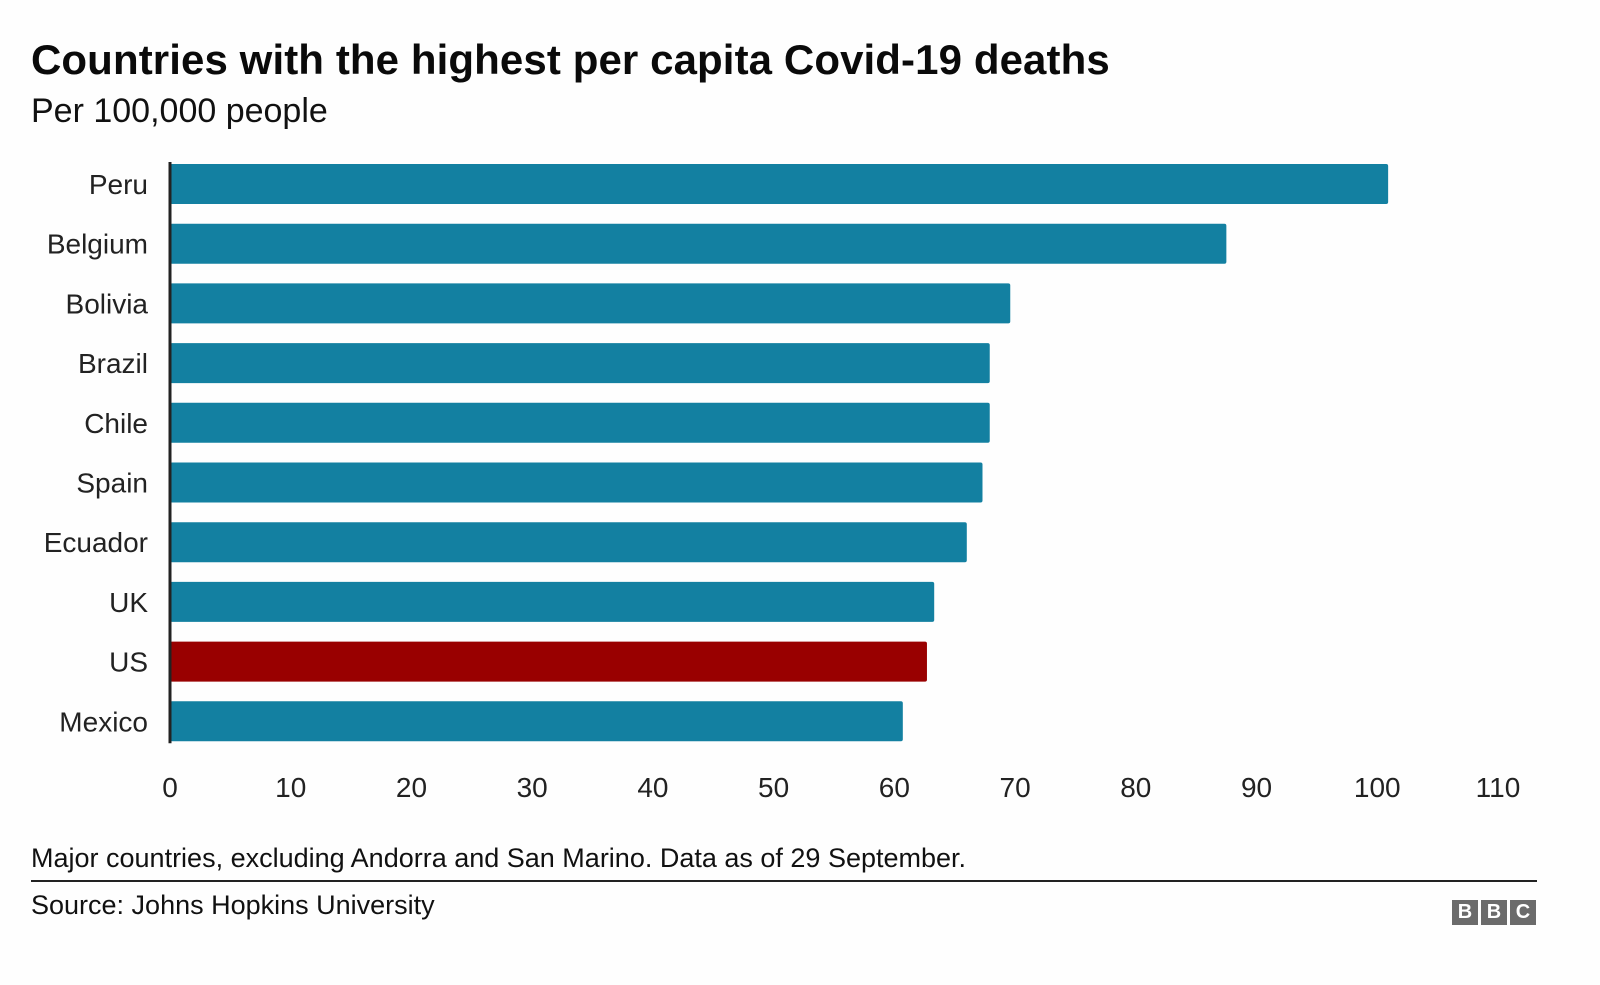  I want to click on bar-peru, so click(779, 184).